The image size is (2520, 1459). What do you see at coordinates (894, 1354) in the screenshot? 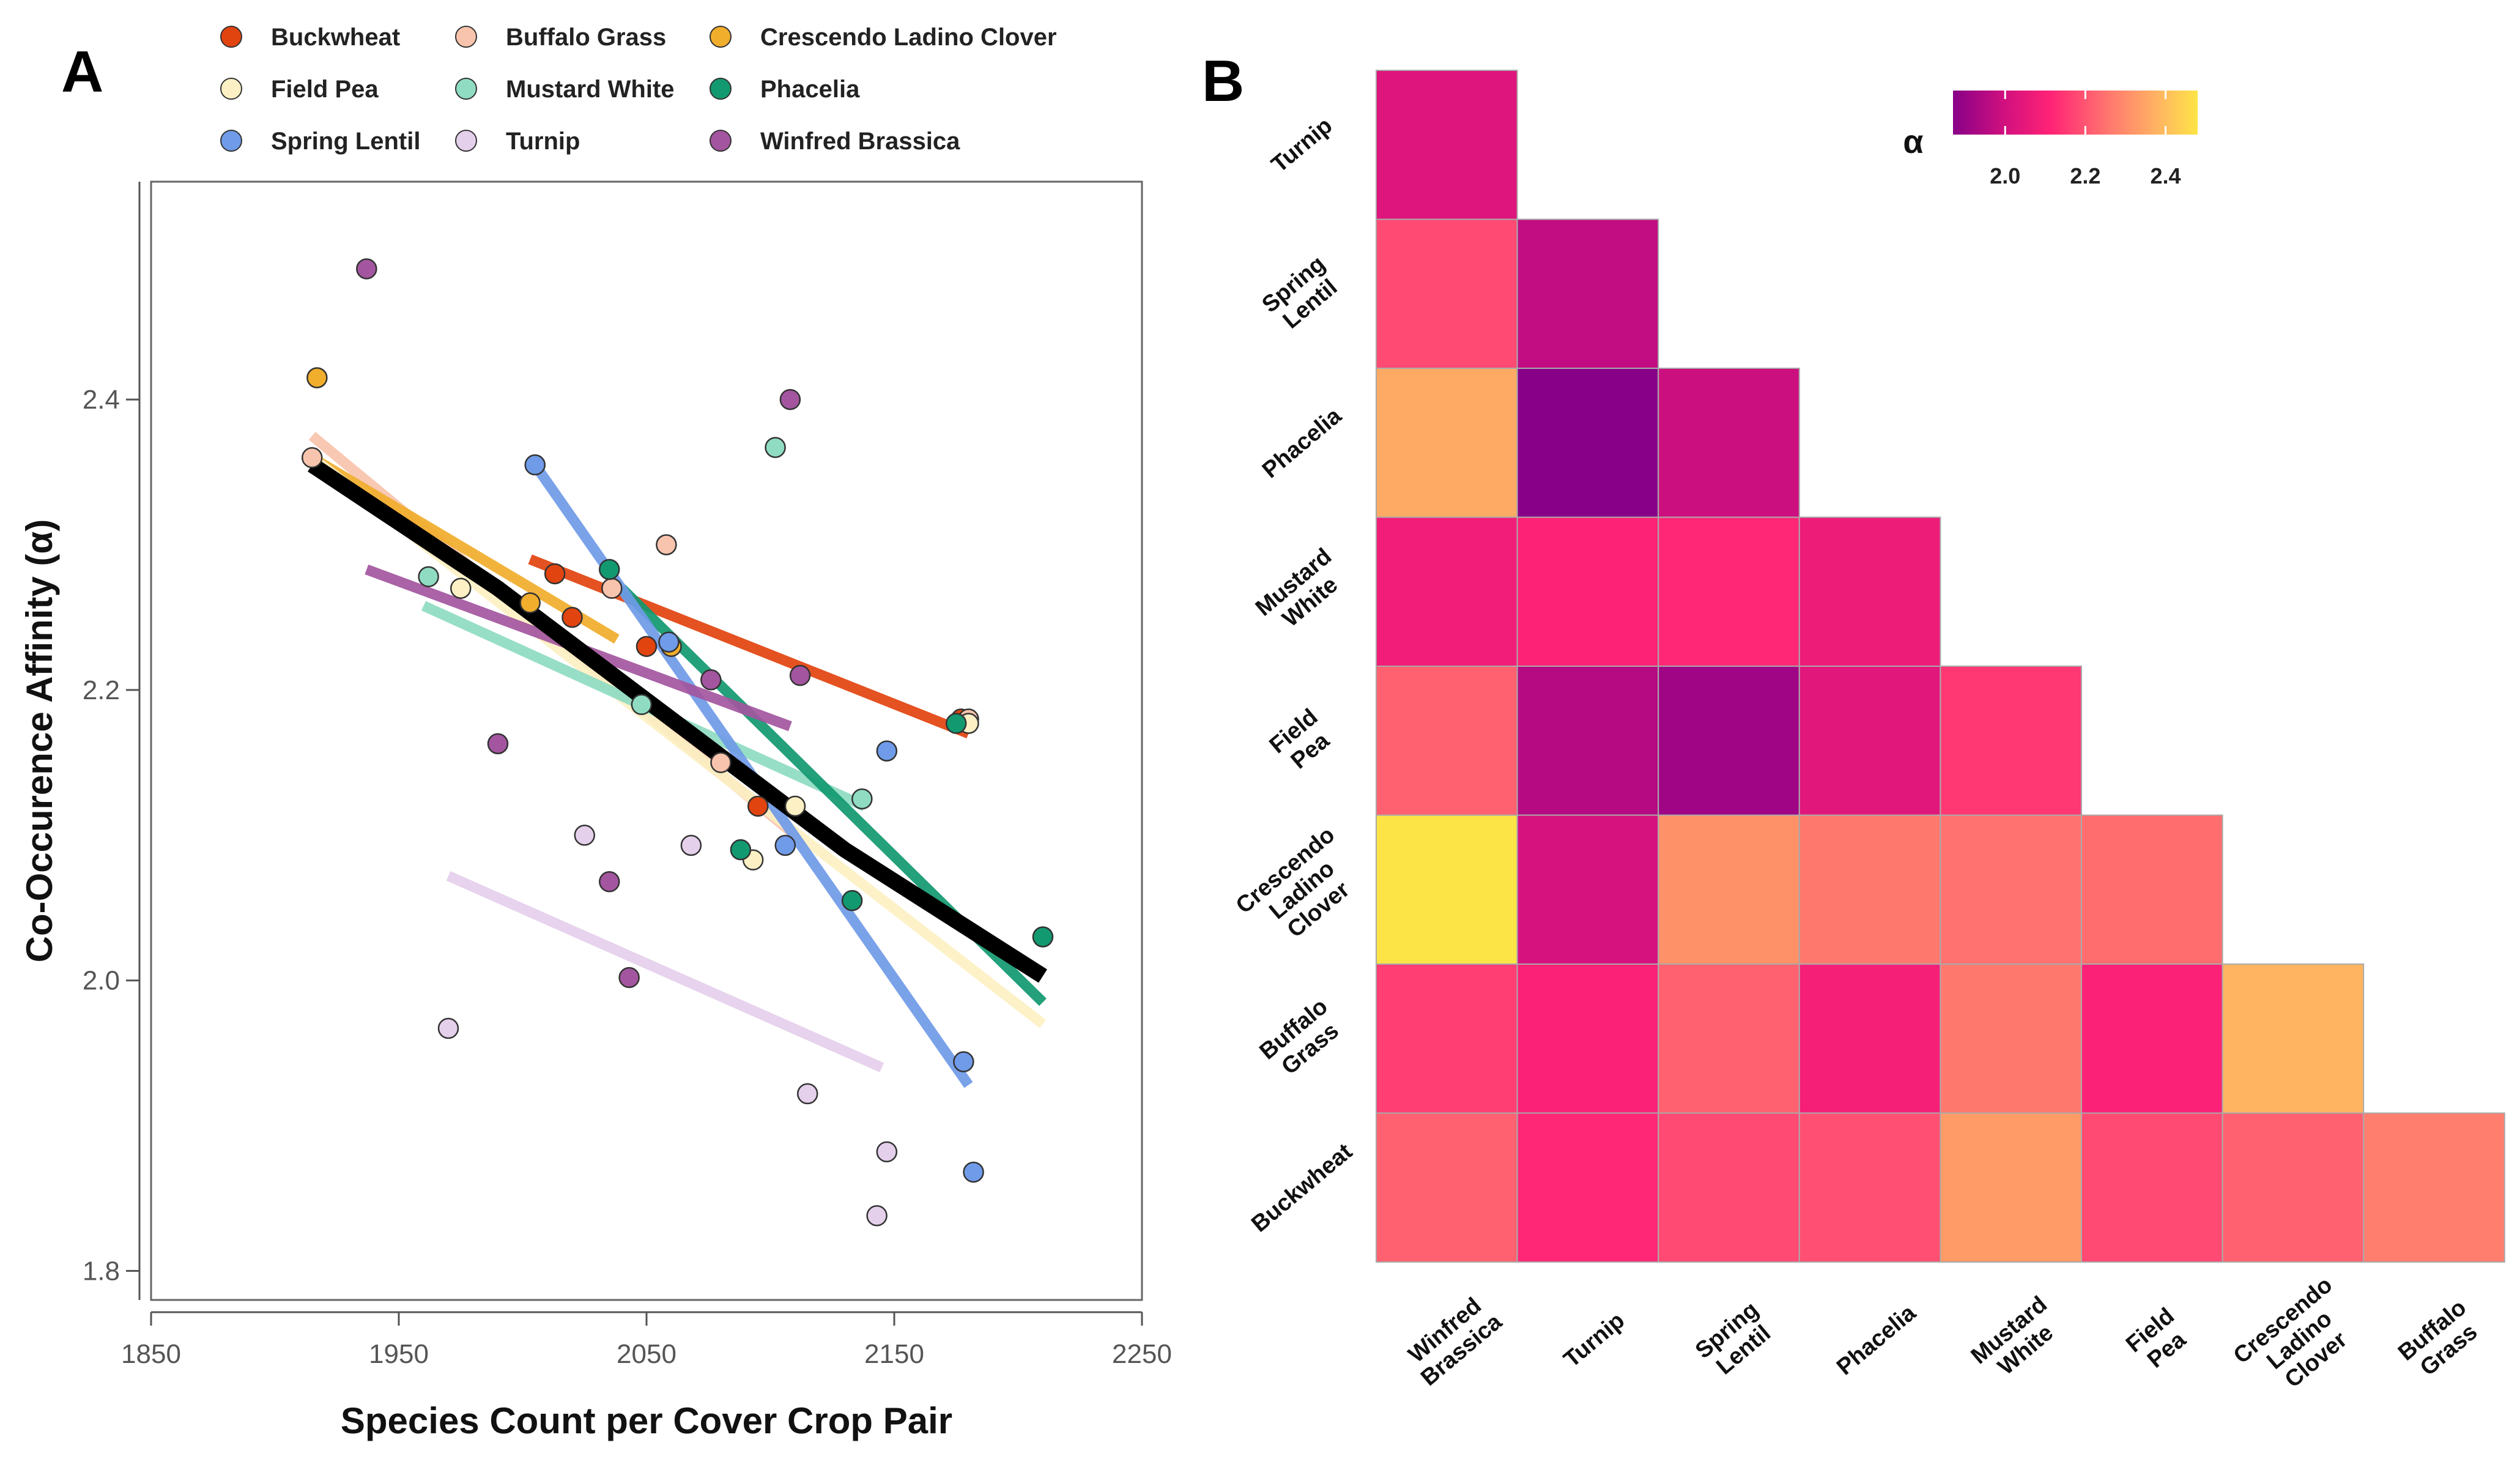
I see `x-tick-label: 2150` at bounding box center [894, 1354].